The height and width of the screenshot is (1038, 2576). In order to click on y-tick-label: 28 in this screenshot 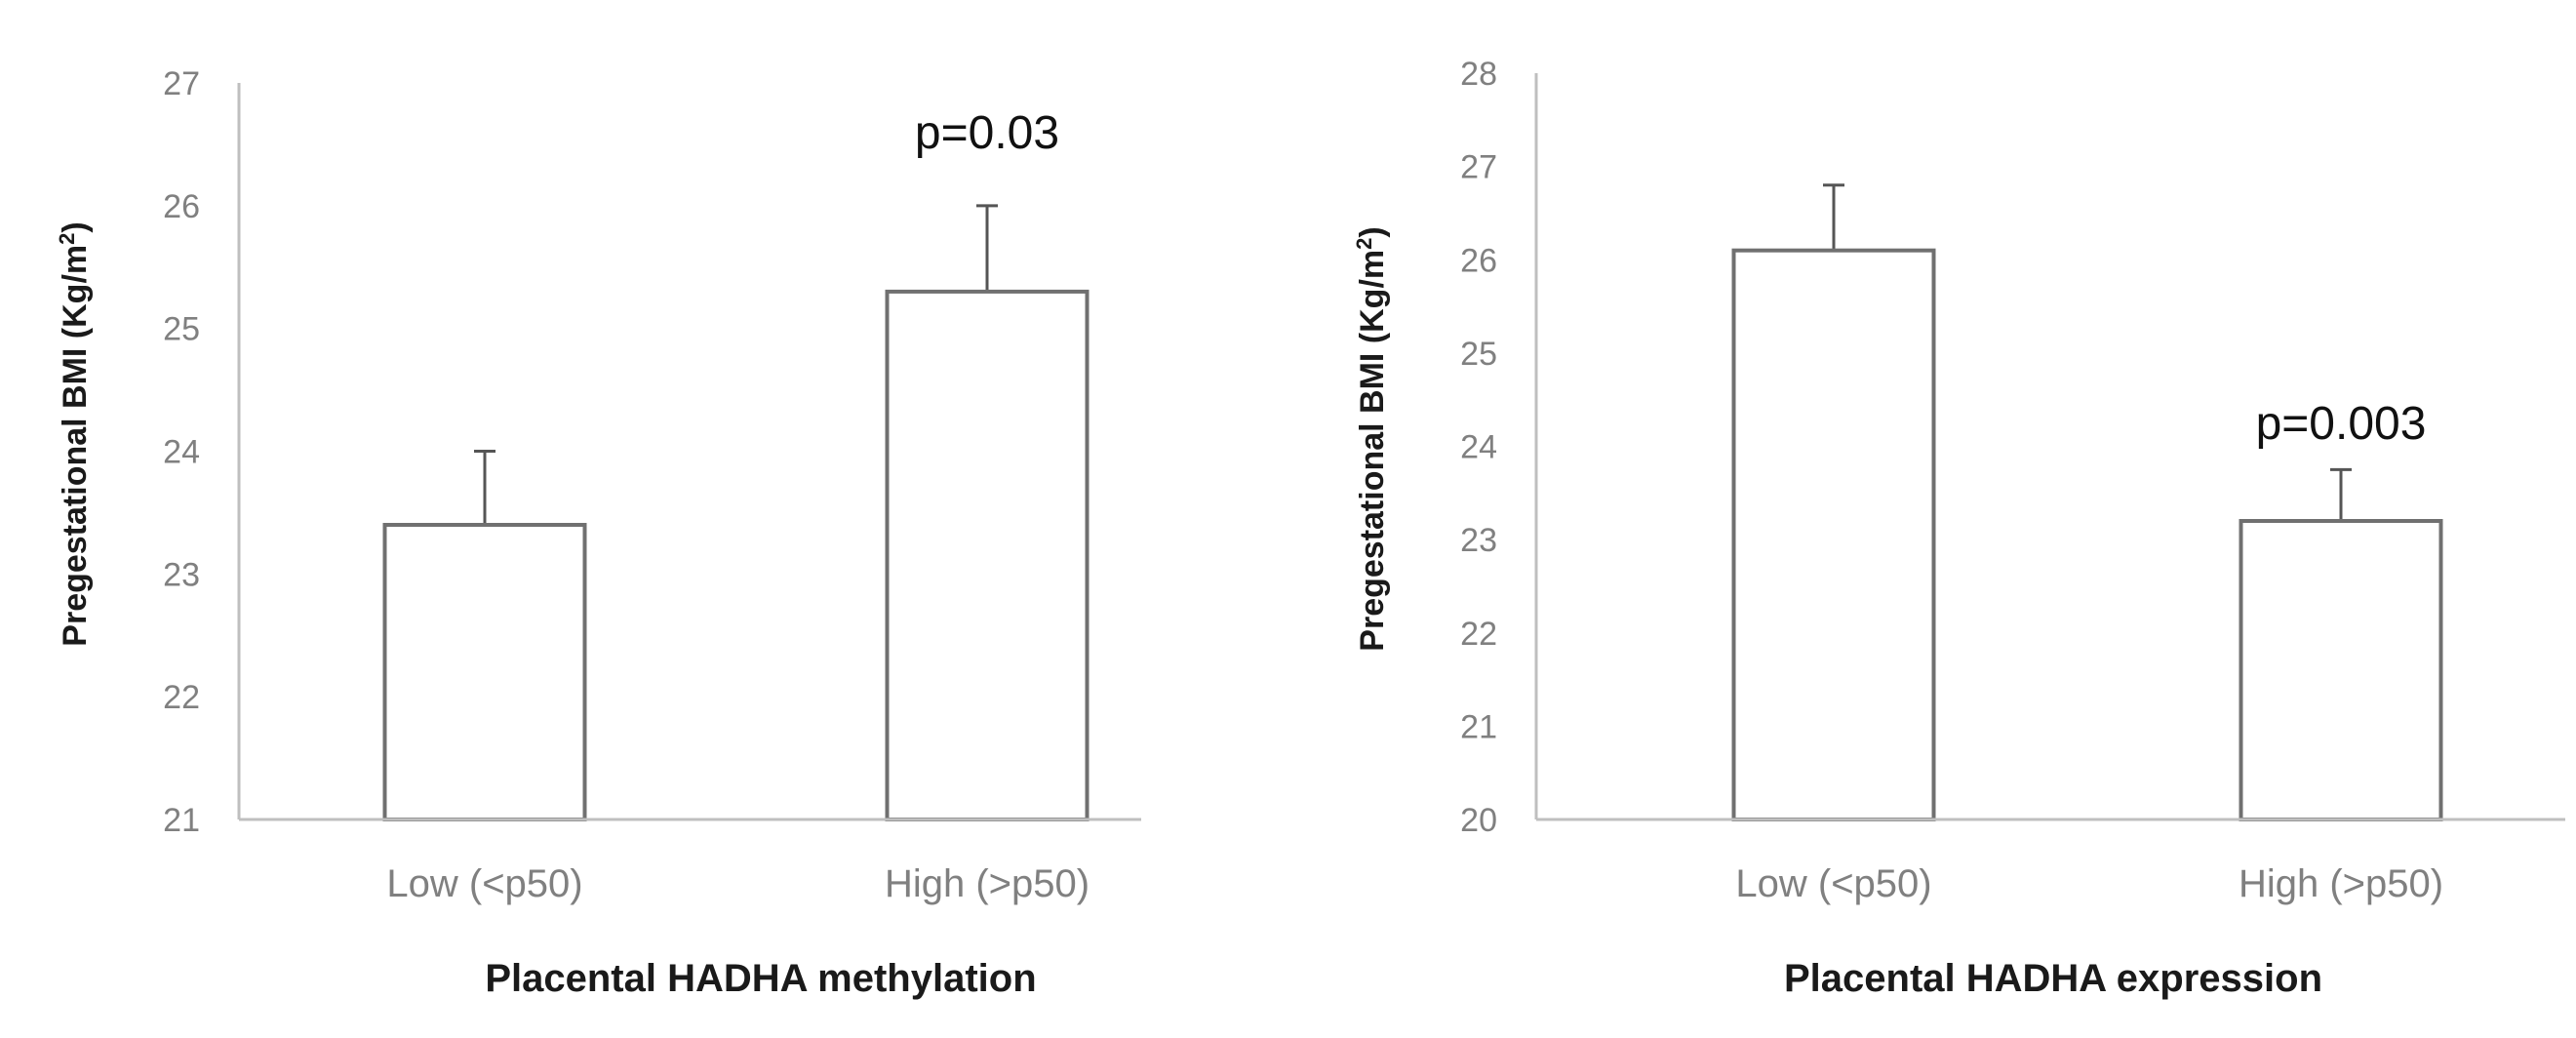, I will do `click(1478, 74)`.